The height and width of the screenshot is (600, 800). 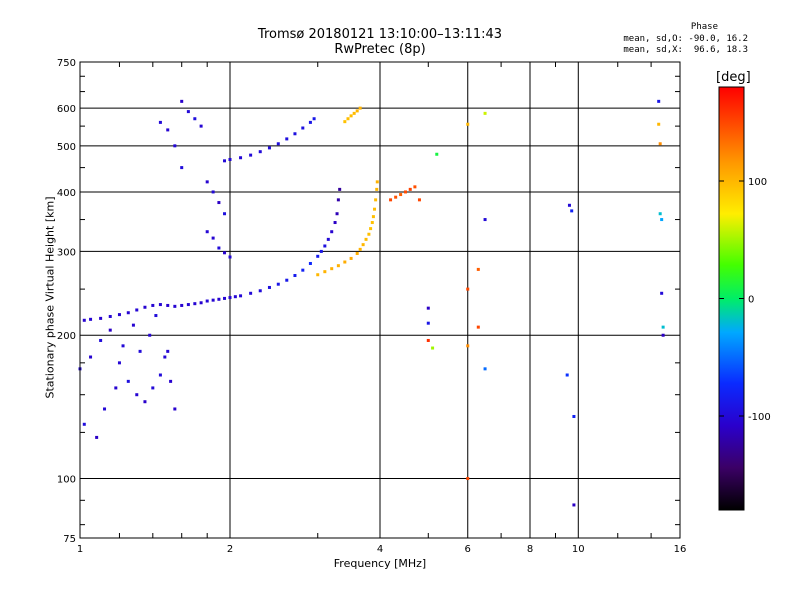 I want to click on y-tick-label: 75, so click(x=69, y=539).